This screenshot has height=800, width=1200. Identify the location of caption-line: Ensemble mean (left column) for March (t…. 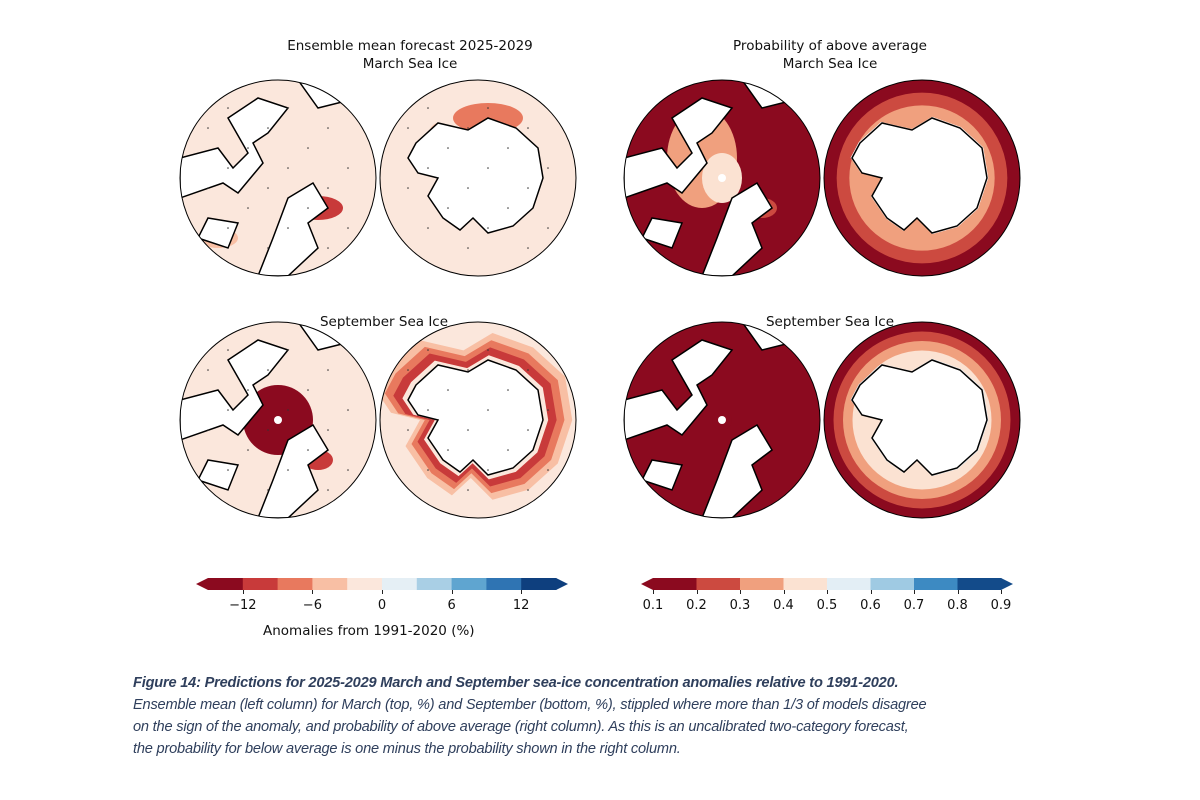
(530, 705).